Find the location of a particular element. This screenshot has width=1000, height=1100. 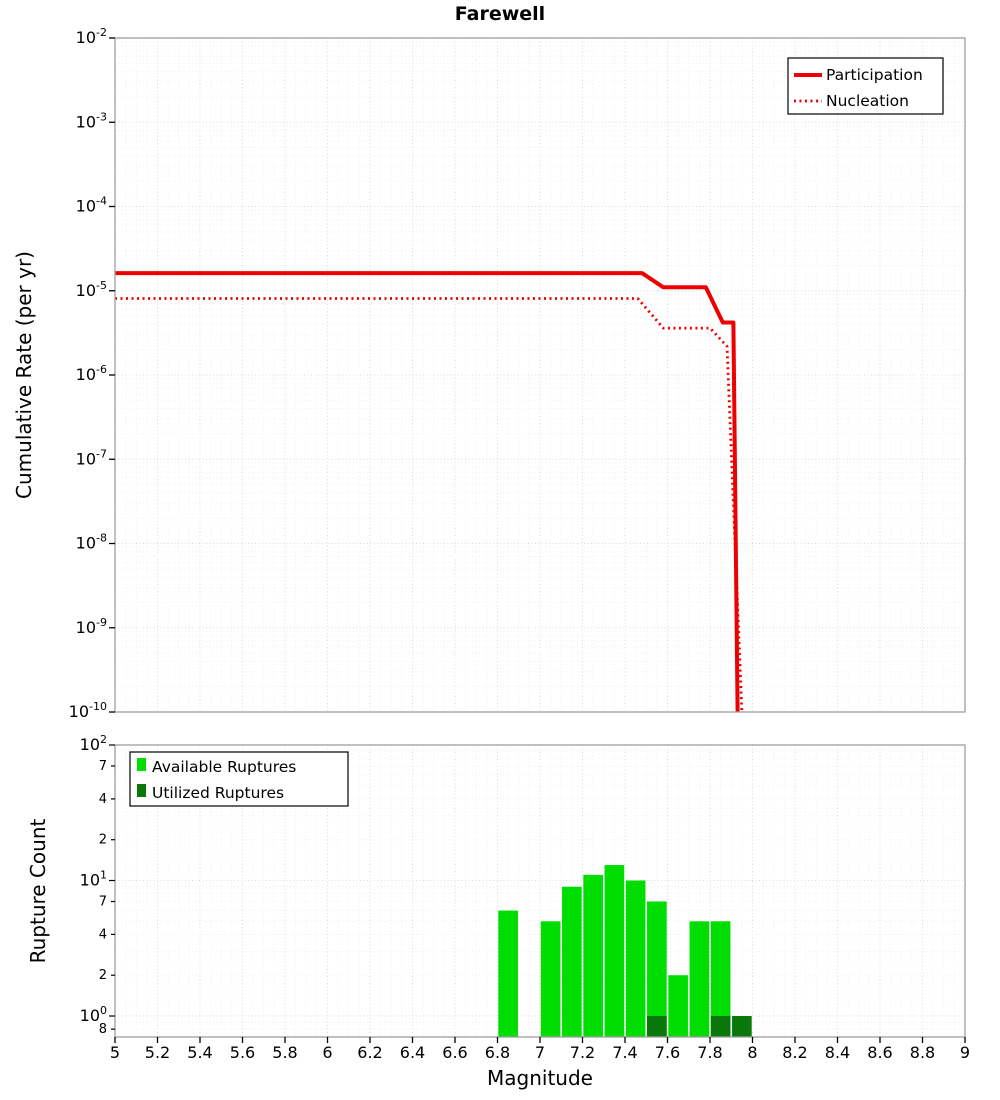

y-tick-label: 10⁻³ is located at coordinates (91, 120).